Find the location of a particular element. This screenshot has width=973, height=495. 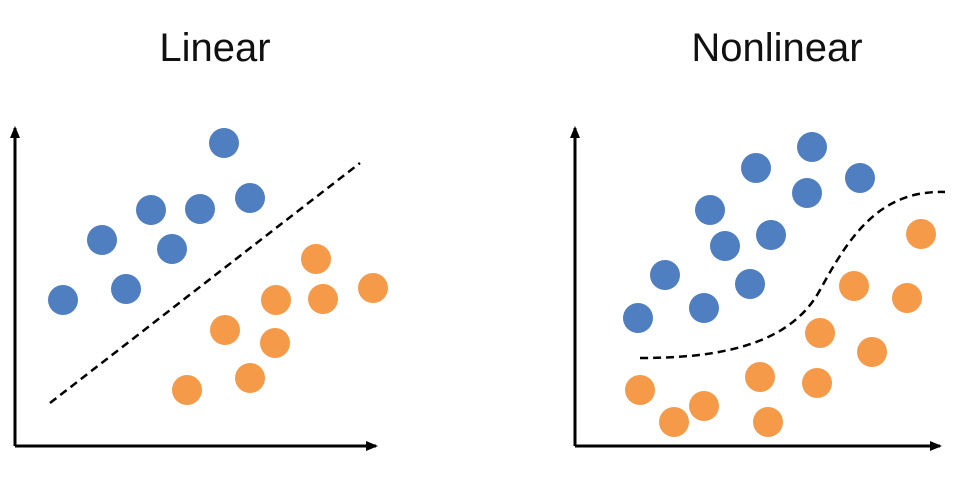

nonlinear-panel-title: Nonlinear is located at coordinates (777, 48).